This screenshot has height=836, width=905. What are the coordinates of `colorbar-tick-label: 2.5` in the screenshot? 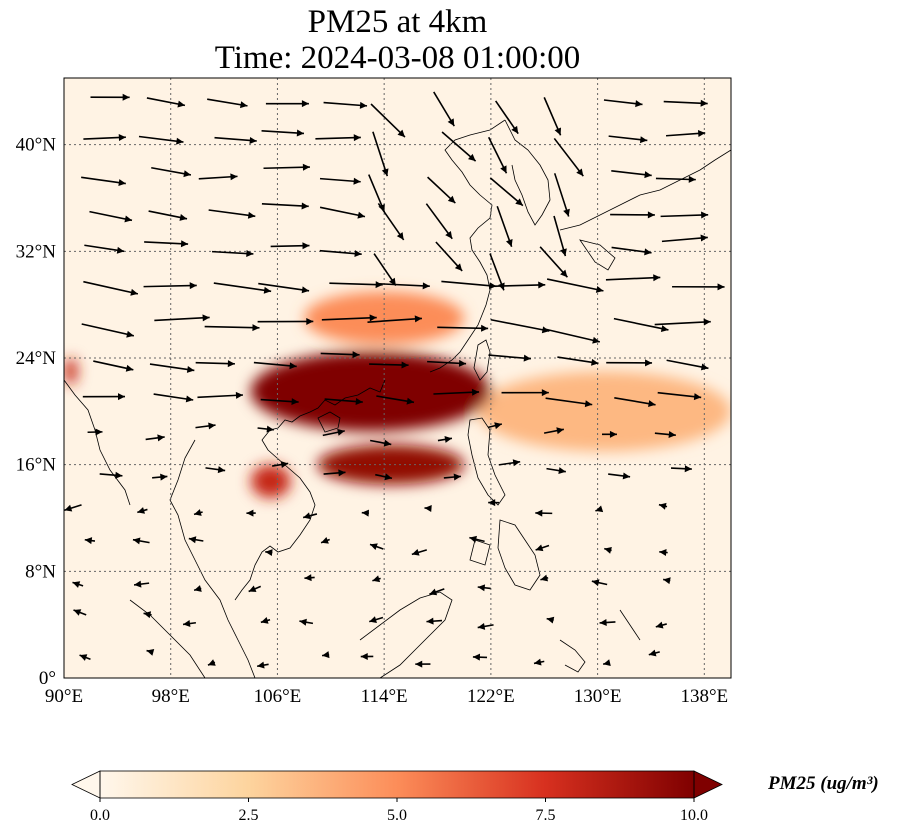 It's located at (249, 815).